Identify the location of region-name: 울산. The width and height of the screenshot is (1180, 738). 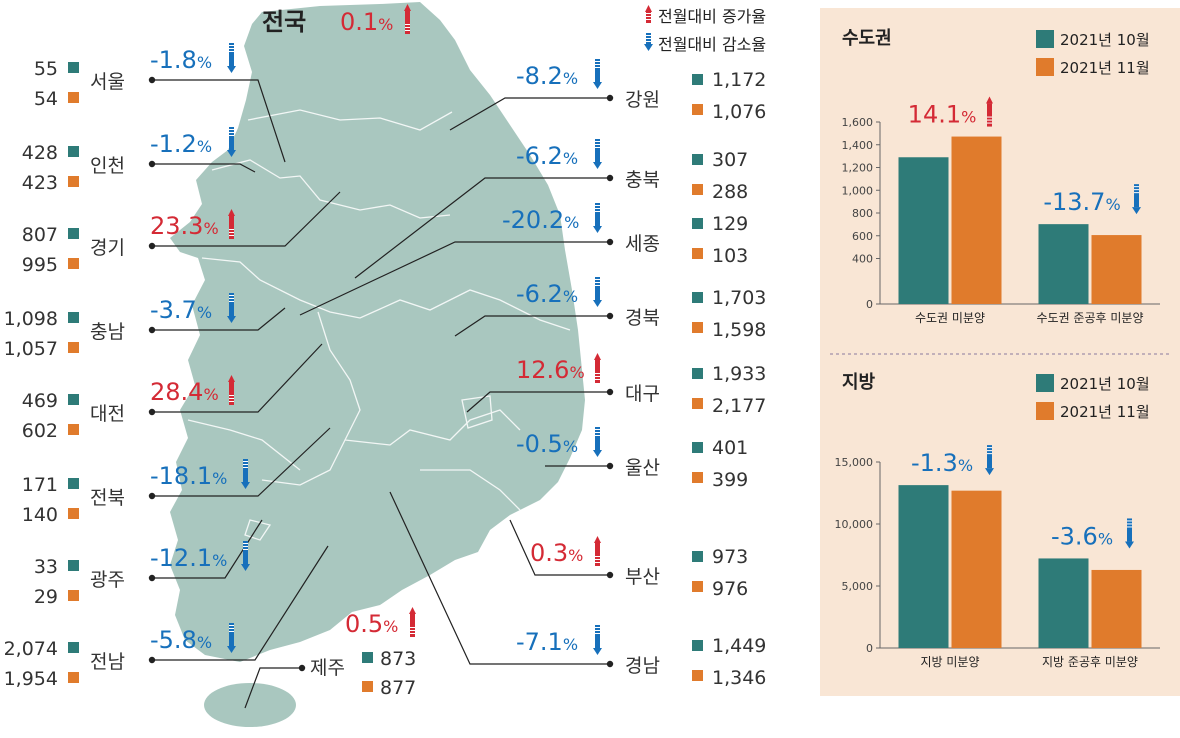
(642, 468).